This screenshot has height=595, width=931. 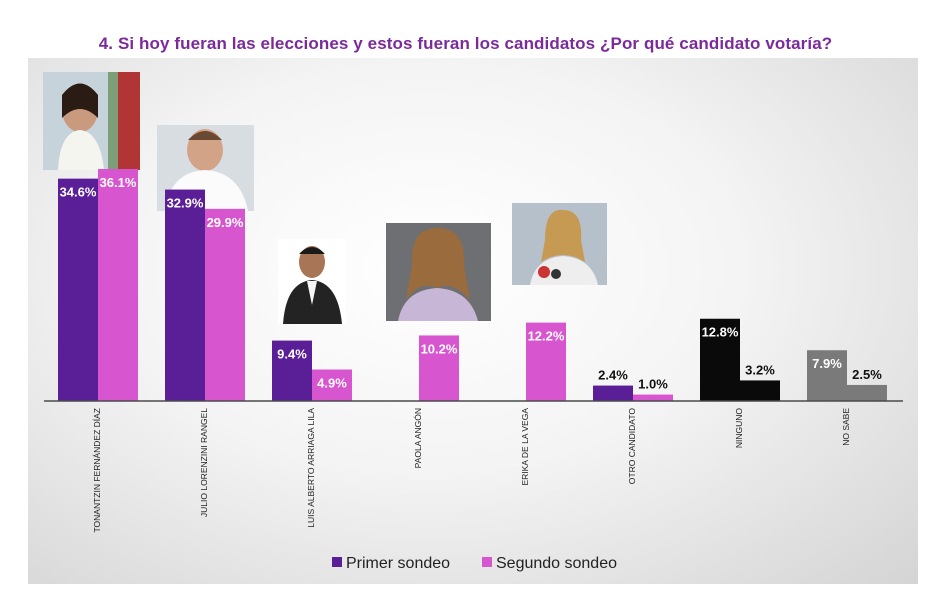 What do you see at coordinates (312, 281) in the screenshot?
I see `photo-arriaga` at bounding box center [312, 281].